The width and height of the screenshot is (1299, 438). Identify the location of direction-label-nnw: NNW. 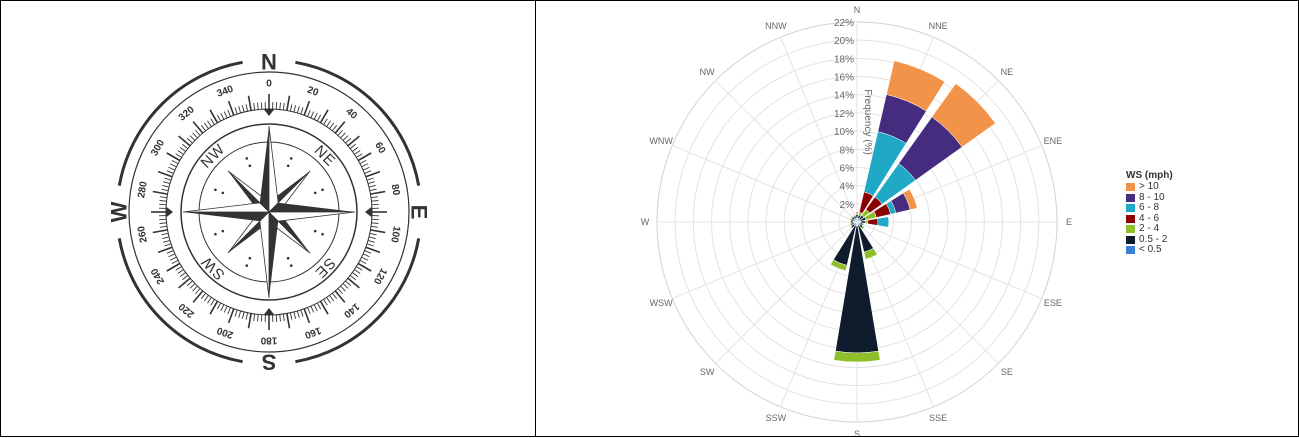
(776, 26).